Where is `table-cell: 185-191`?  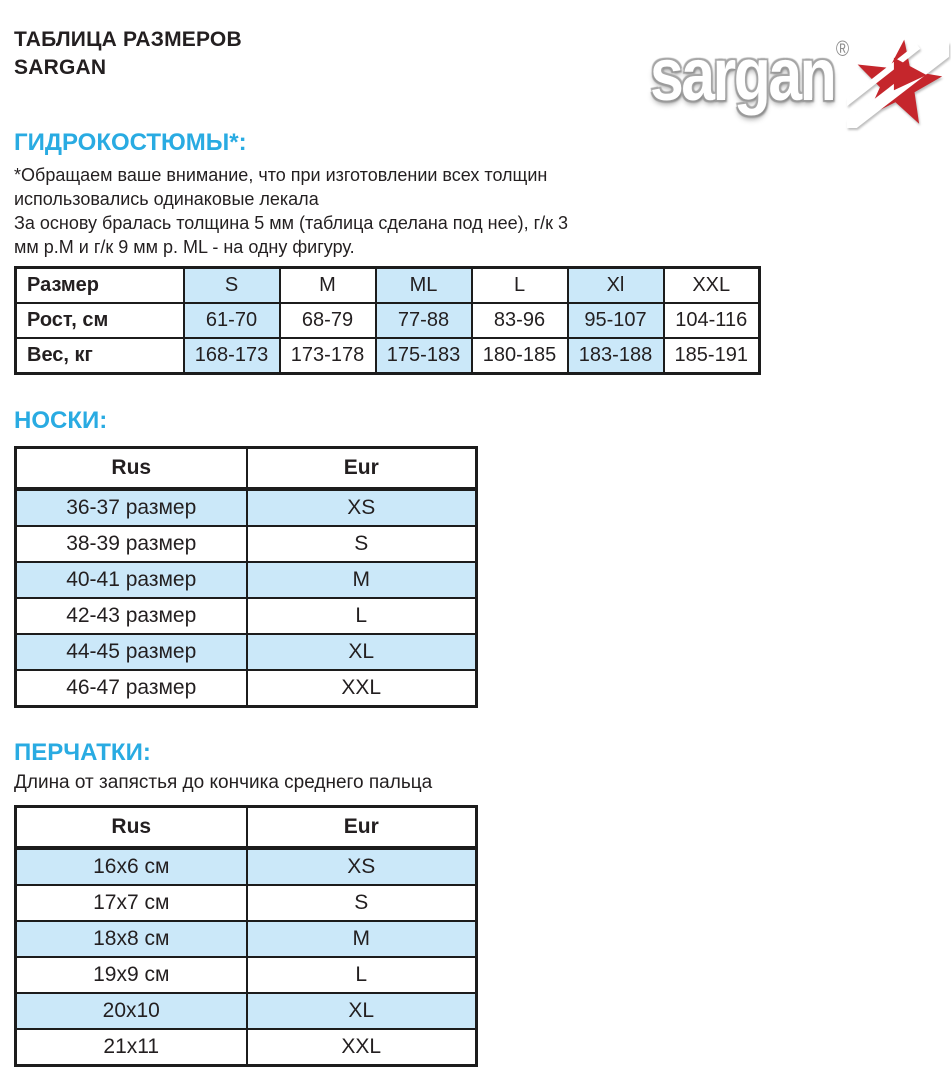 table-cell: 185-191 is located at coordinates (711, 356).